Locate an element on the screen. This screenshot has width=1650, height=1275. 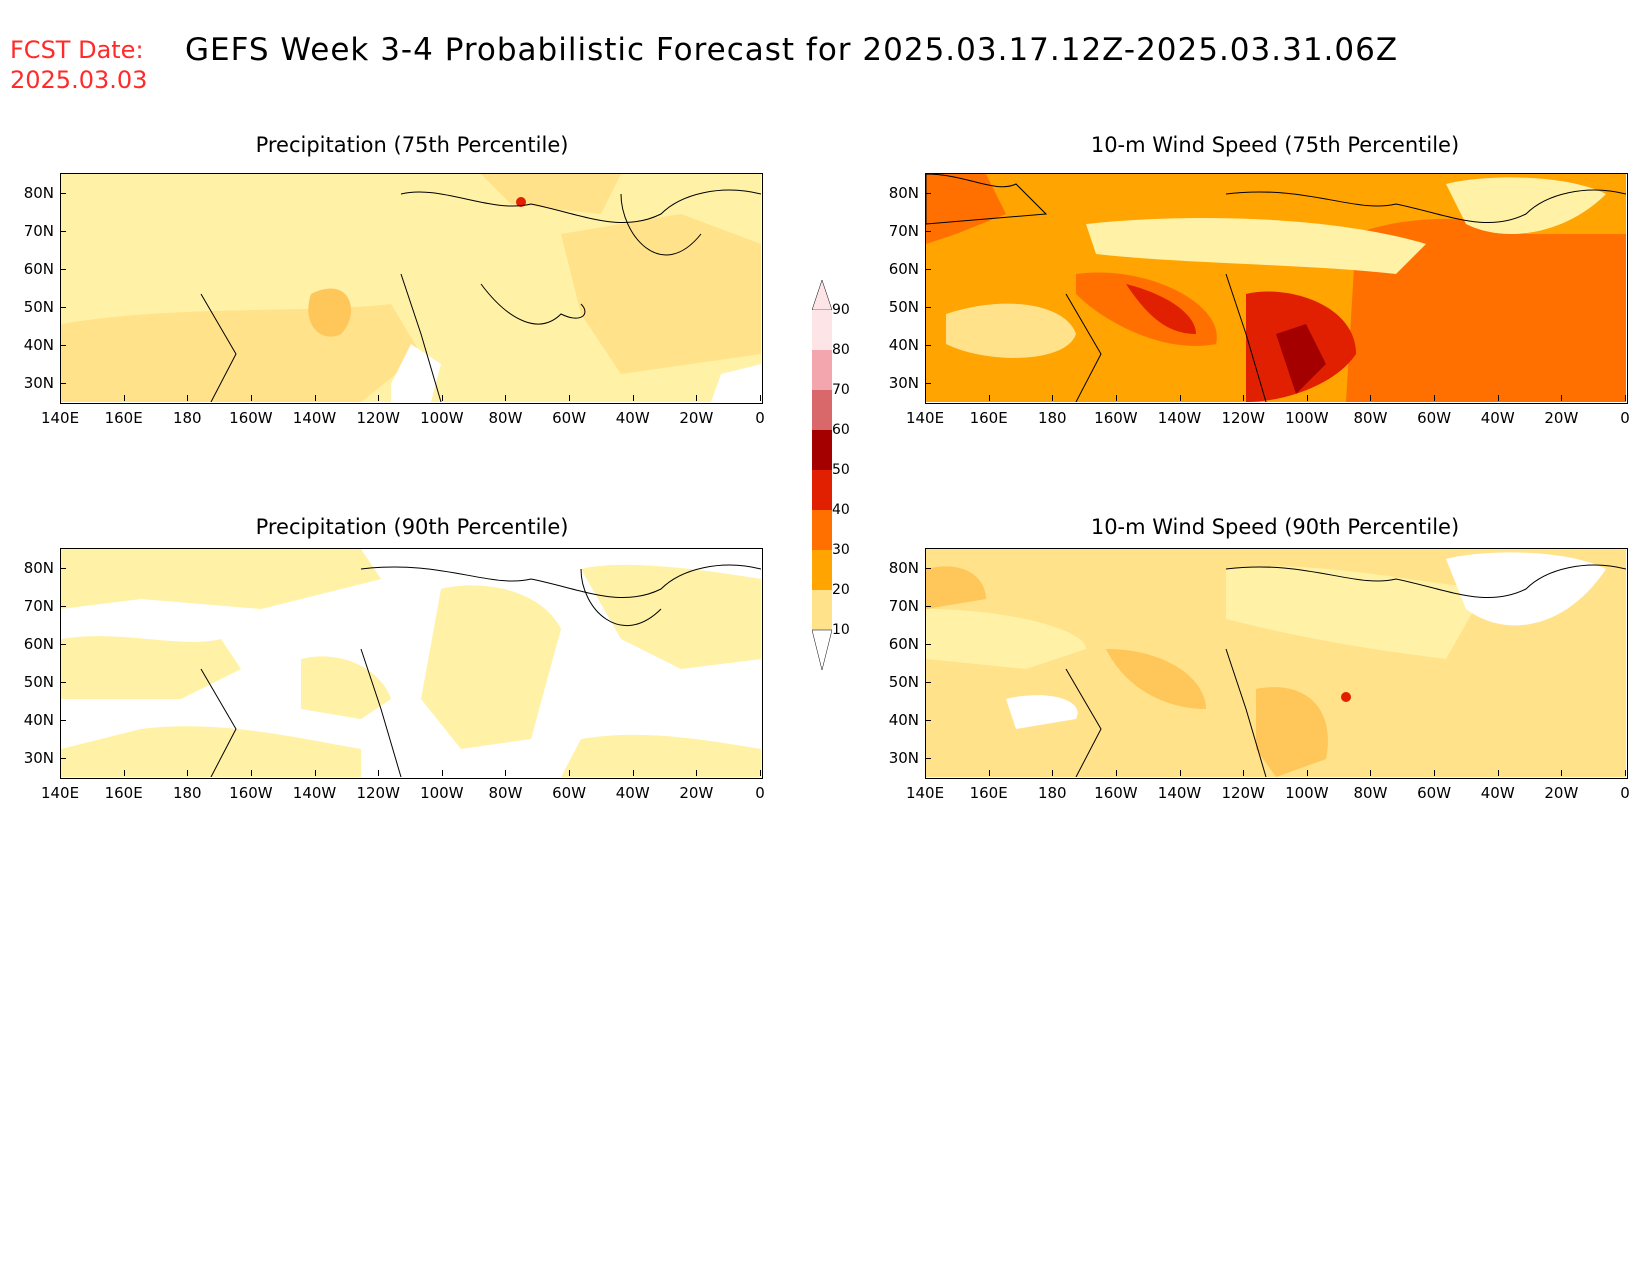
panel-title-precip75: Precipitation (75th Percentile) is located at coordinates (412, 145).